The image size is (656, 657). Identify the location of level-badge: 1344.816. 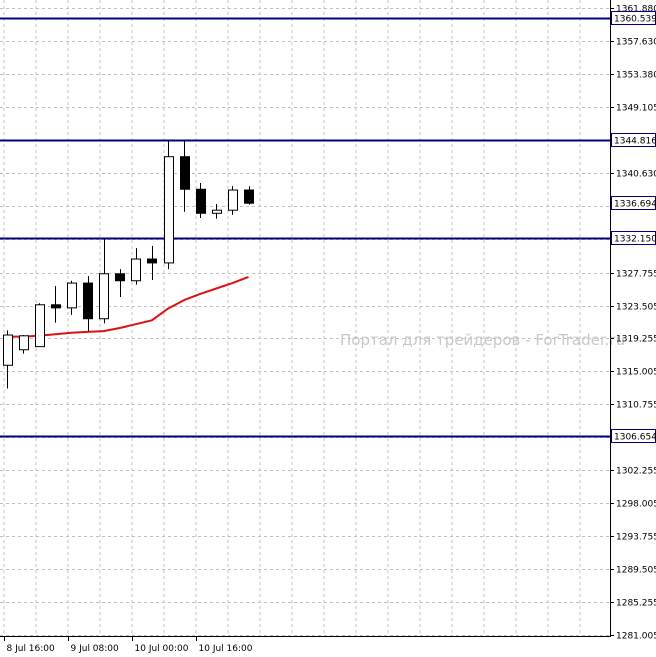
(633, 140).